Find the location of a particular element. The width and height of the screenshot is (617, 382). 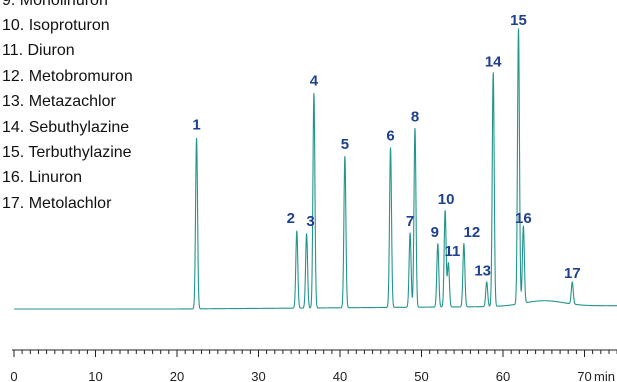

peak-label-13: 13 is located at coordinates (482, 270).